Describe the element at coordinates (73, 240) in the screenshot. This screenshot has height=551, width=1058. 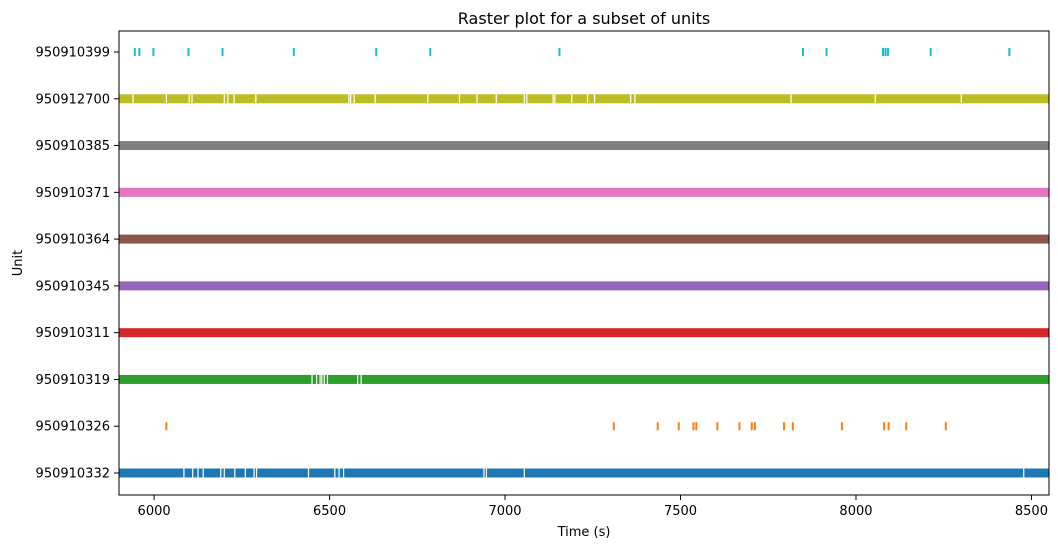
I see `y-tick-label: 950910364` at that location.